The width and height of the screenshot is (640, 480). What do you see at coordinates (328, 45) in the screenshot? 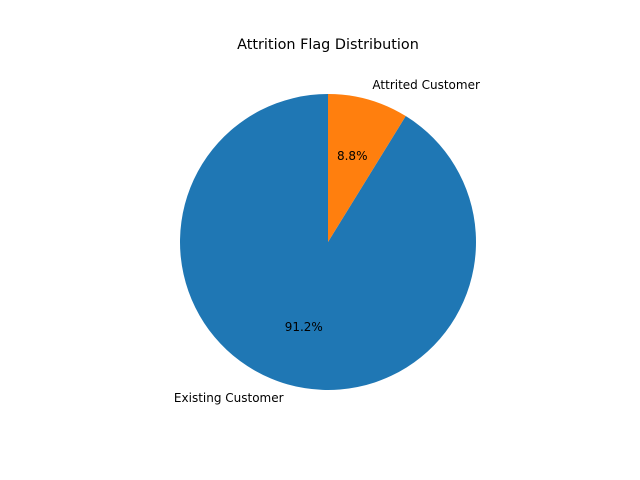
I see `chart-title: Attrition Flag Distribution` at bounding box center [328, 45].